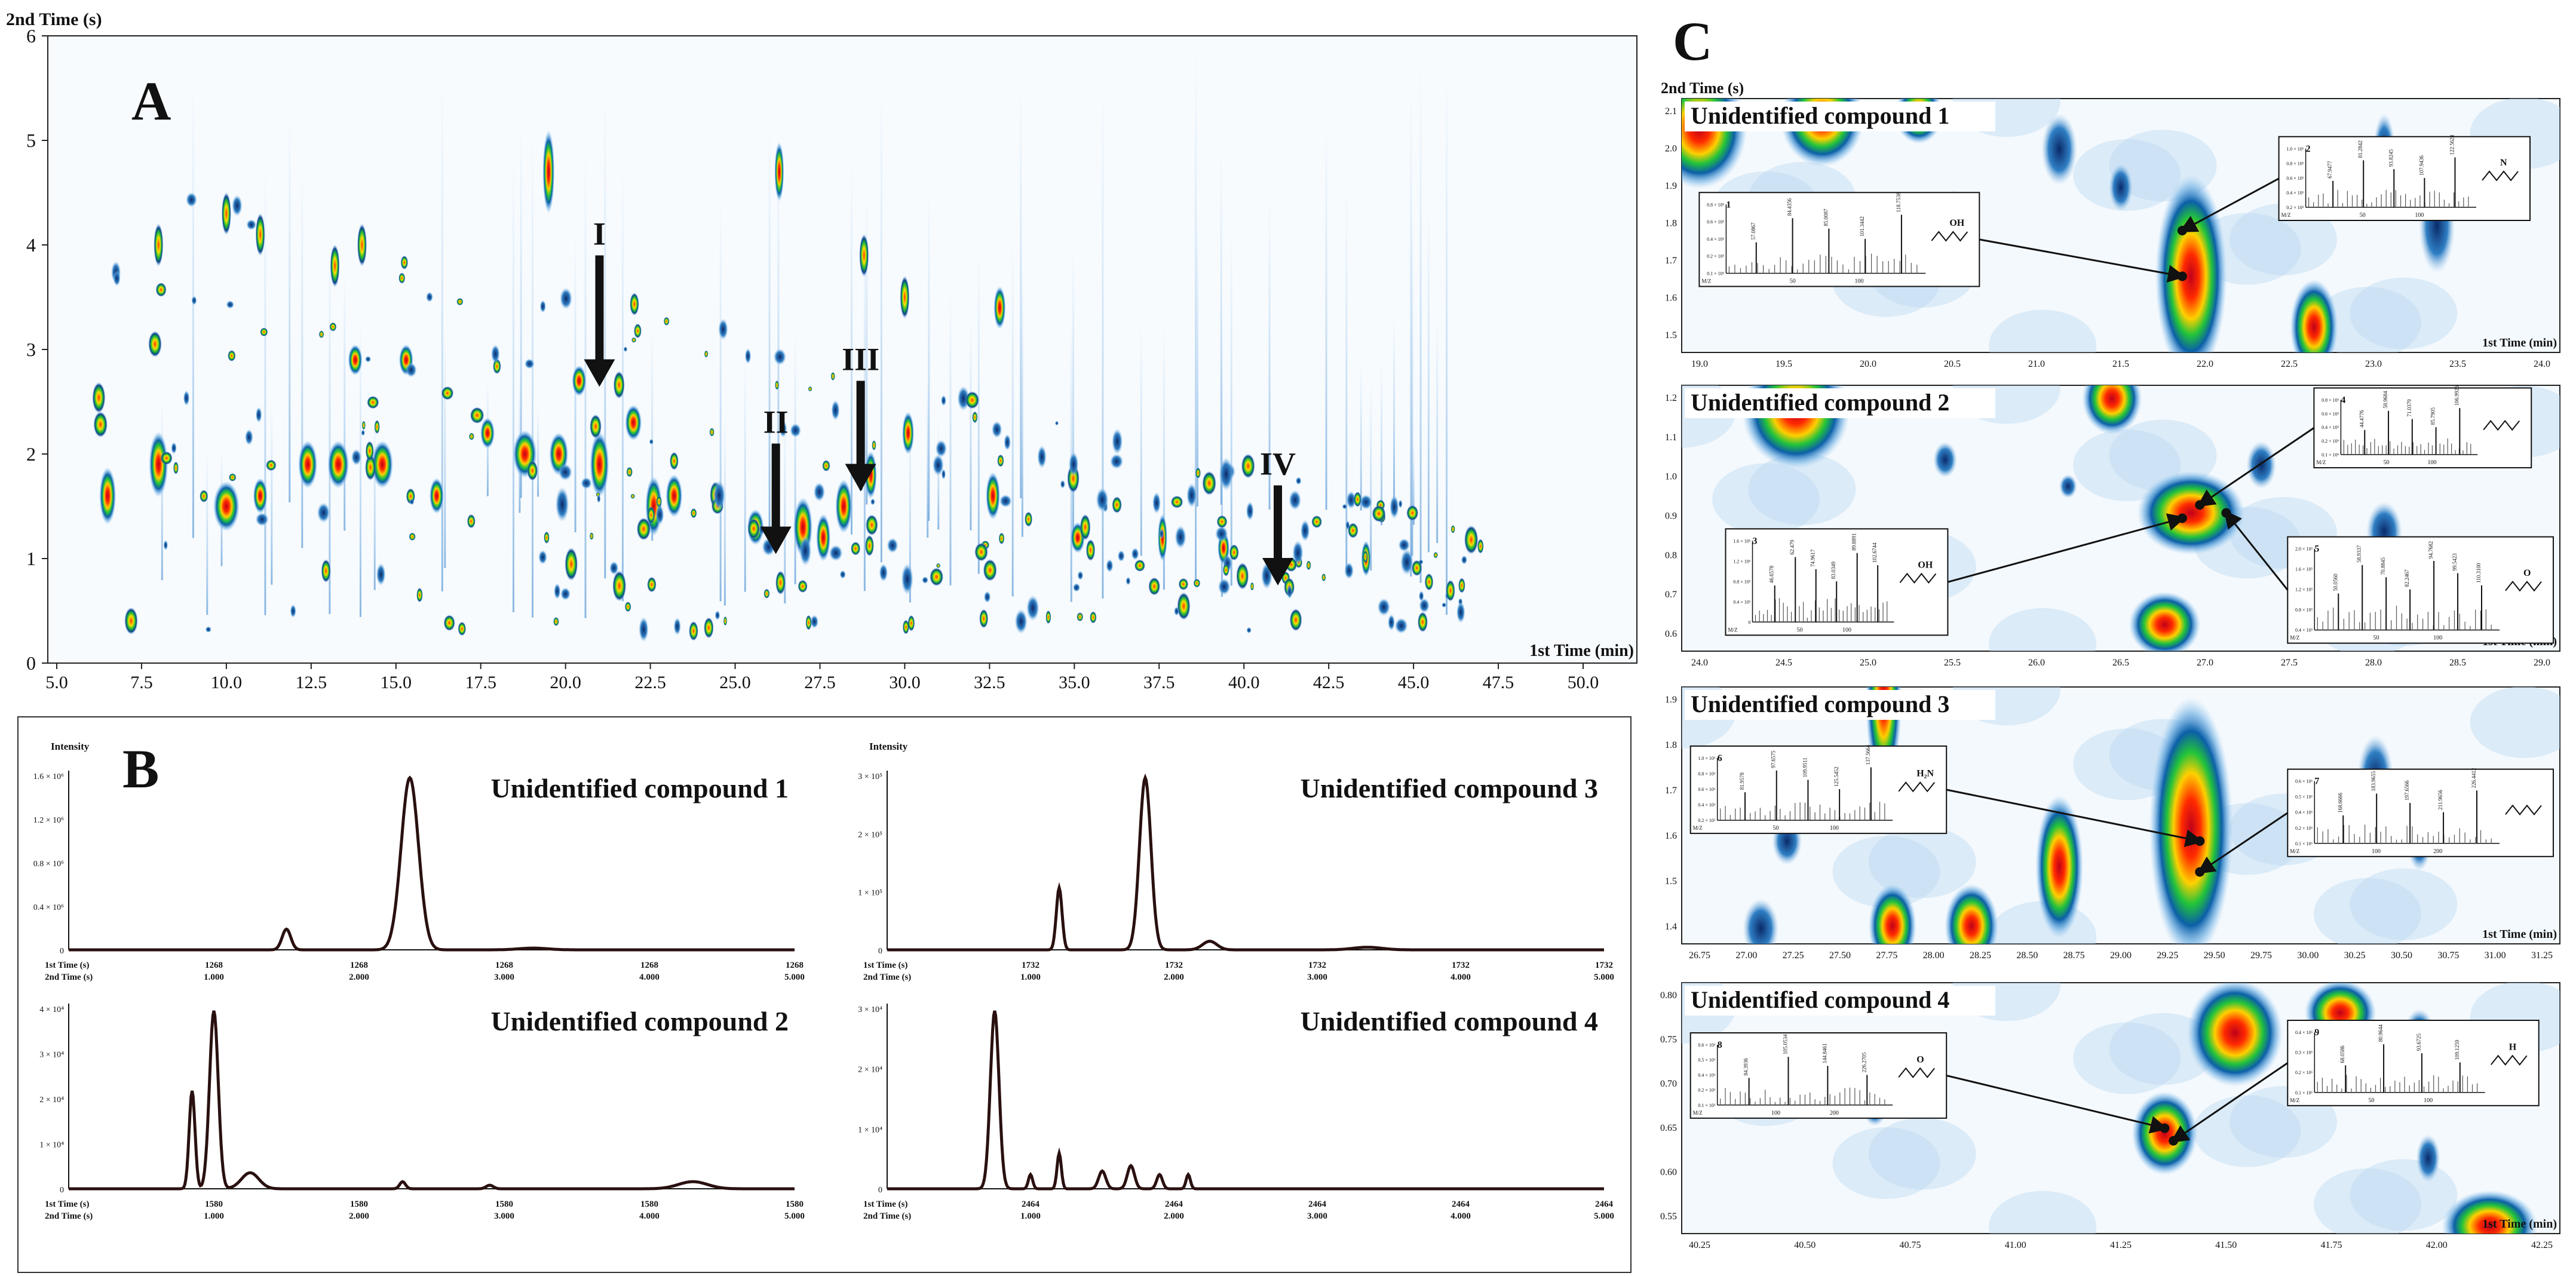  I want to click on panel-a-x-tick-label: 15.0, so click(396, 683).